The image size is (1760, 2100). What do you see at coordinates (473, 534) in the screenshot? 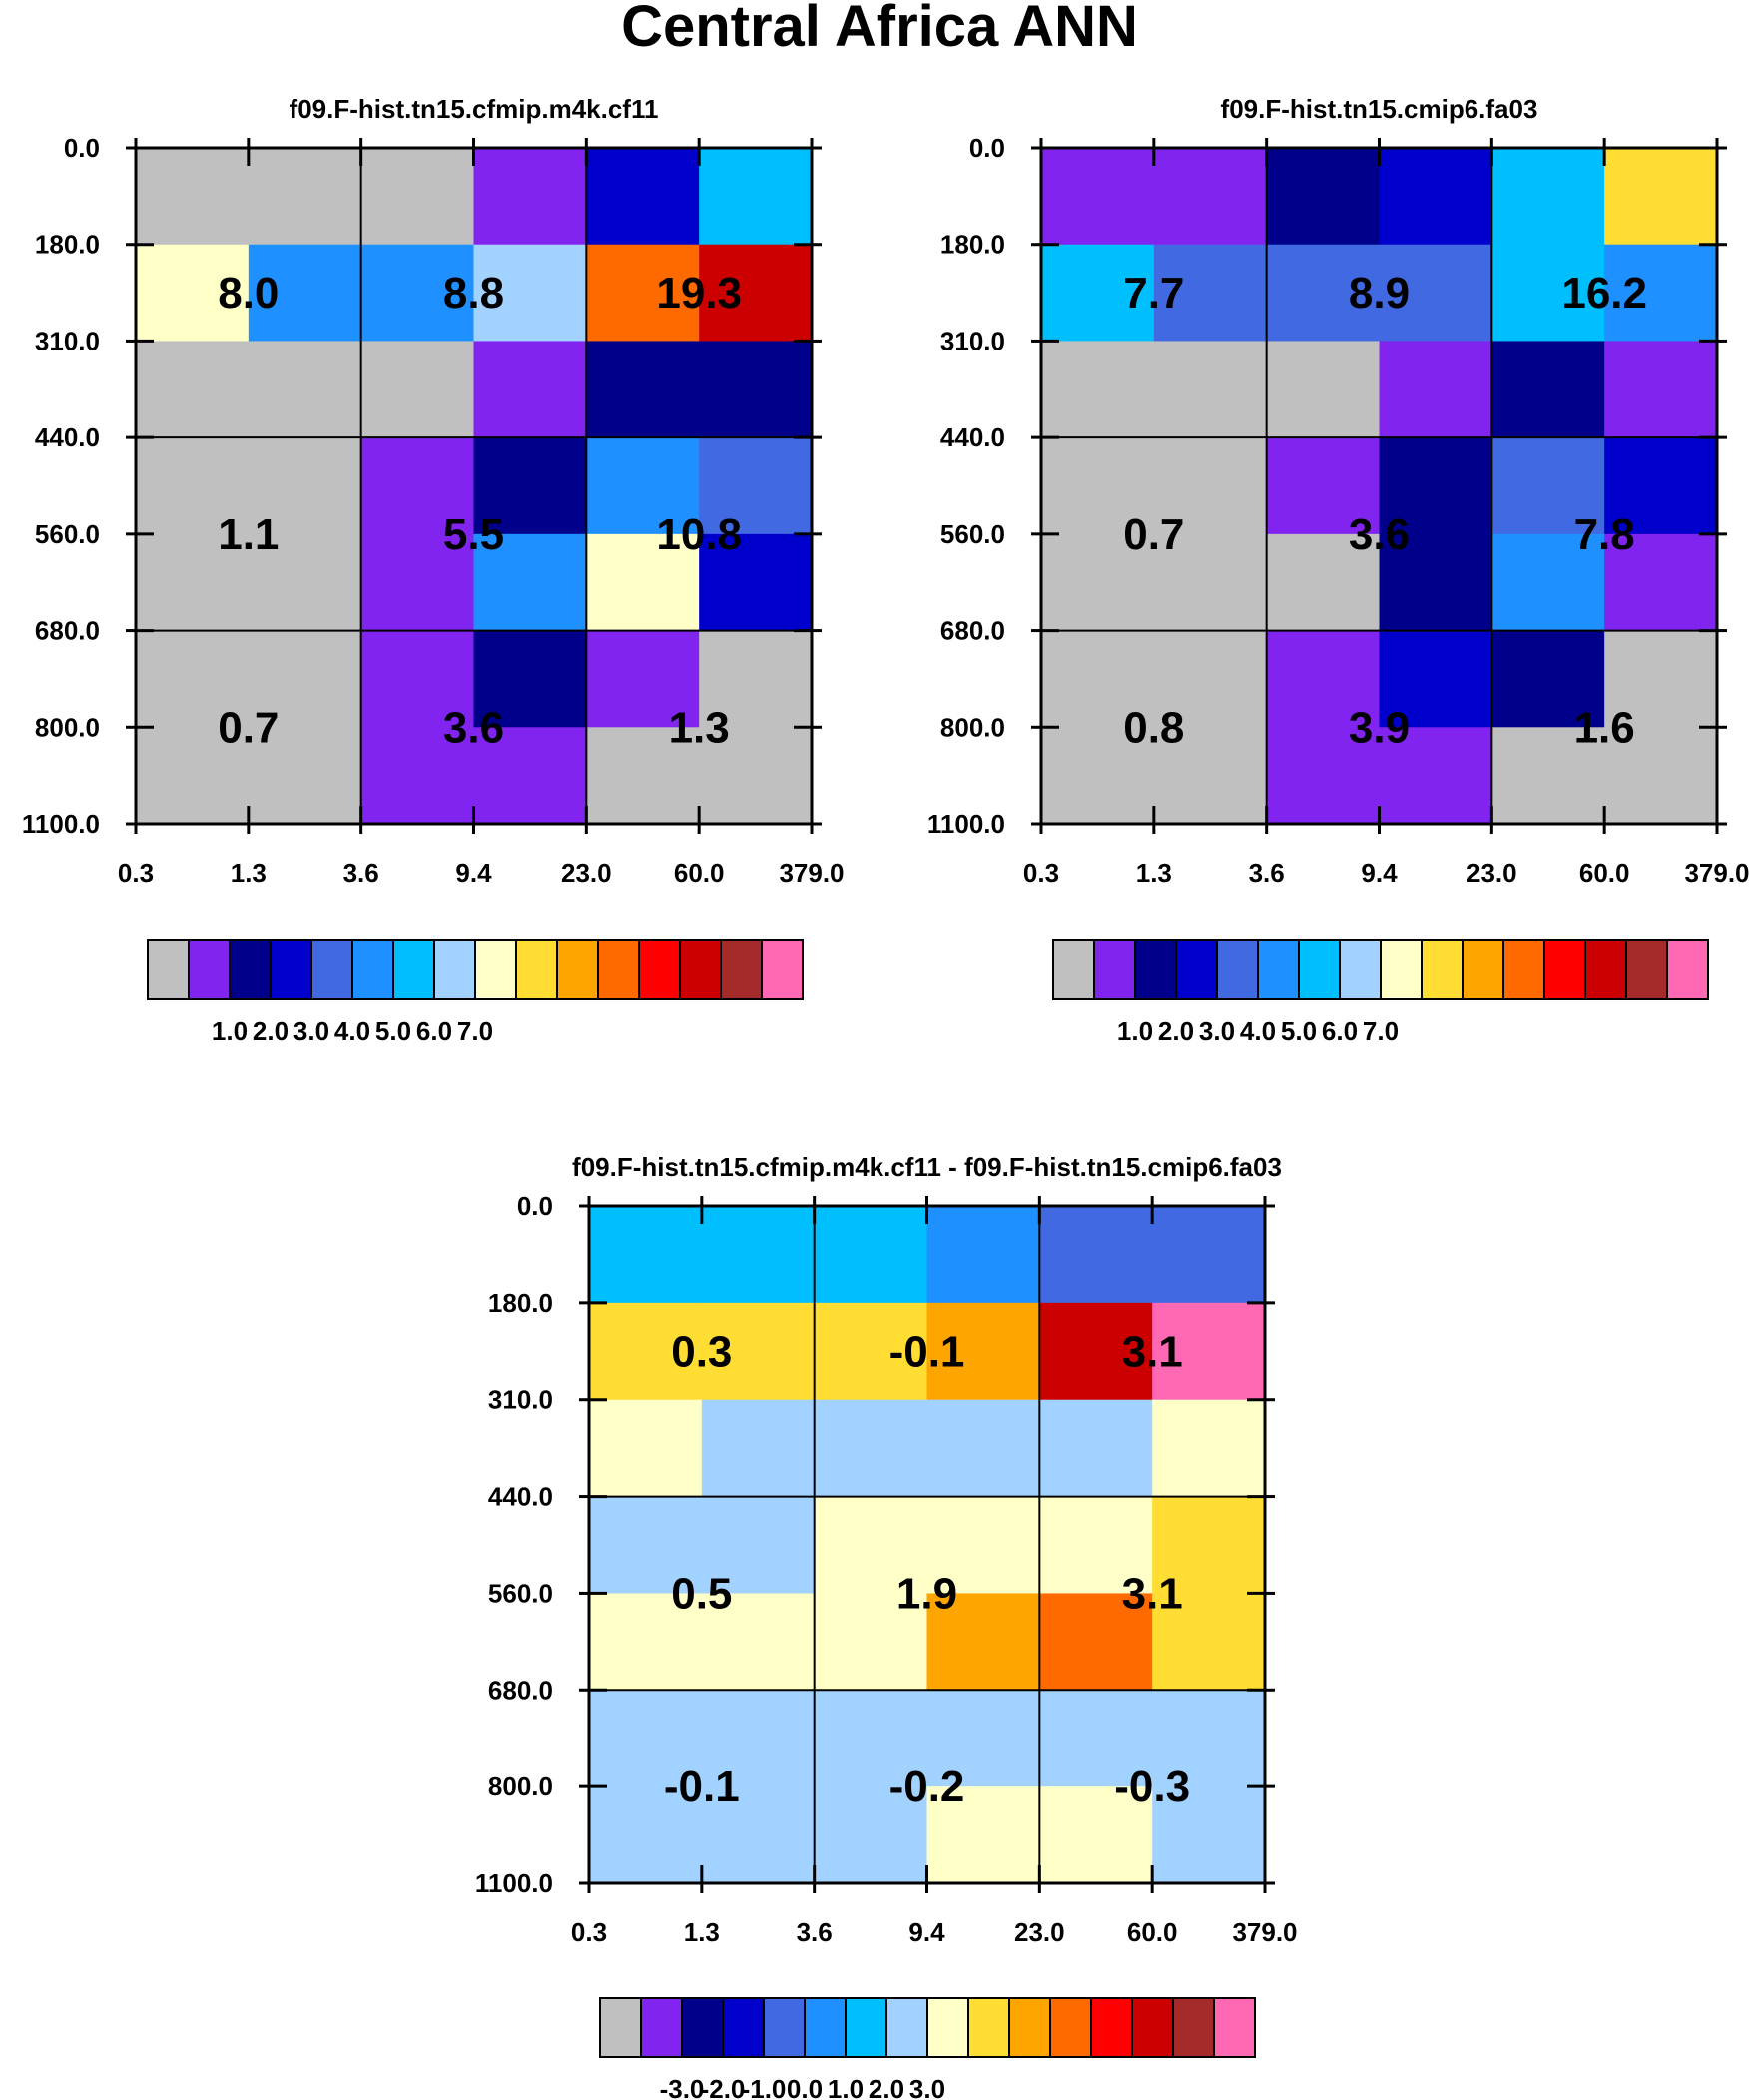
I see `cell-value-label: 5.5` at bounding box center [473, 534].